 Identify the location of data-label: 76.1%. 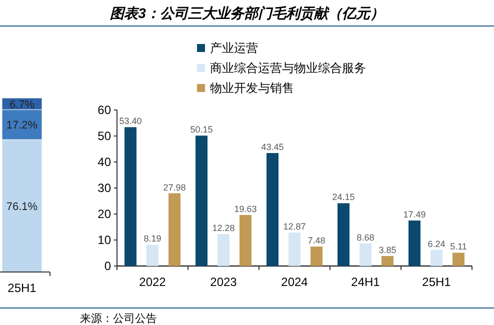
(22, 206).